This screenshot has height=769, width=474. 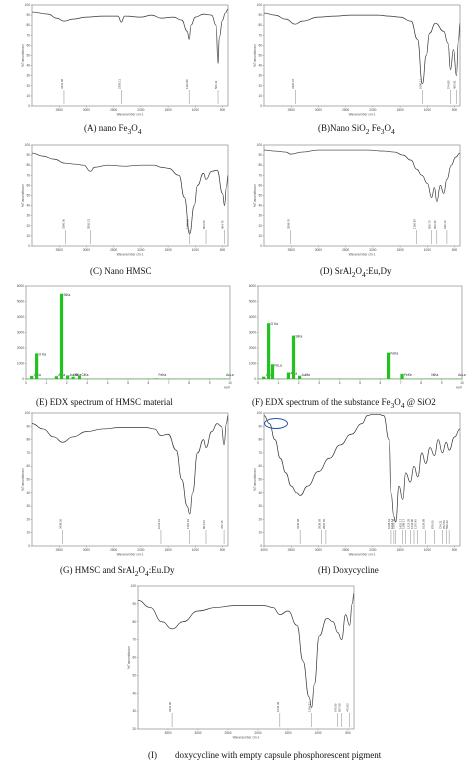 I want to click on xtick-label-i: 1500, so click(x=287, y=733).